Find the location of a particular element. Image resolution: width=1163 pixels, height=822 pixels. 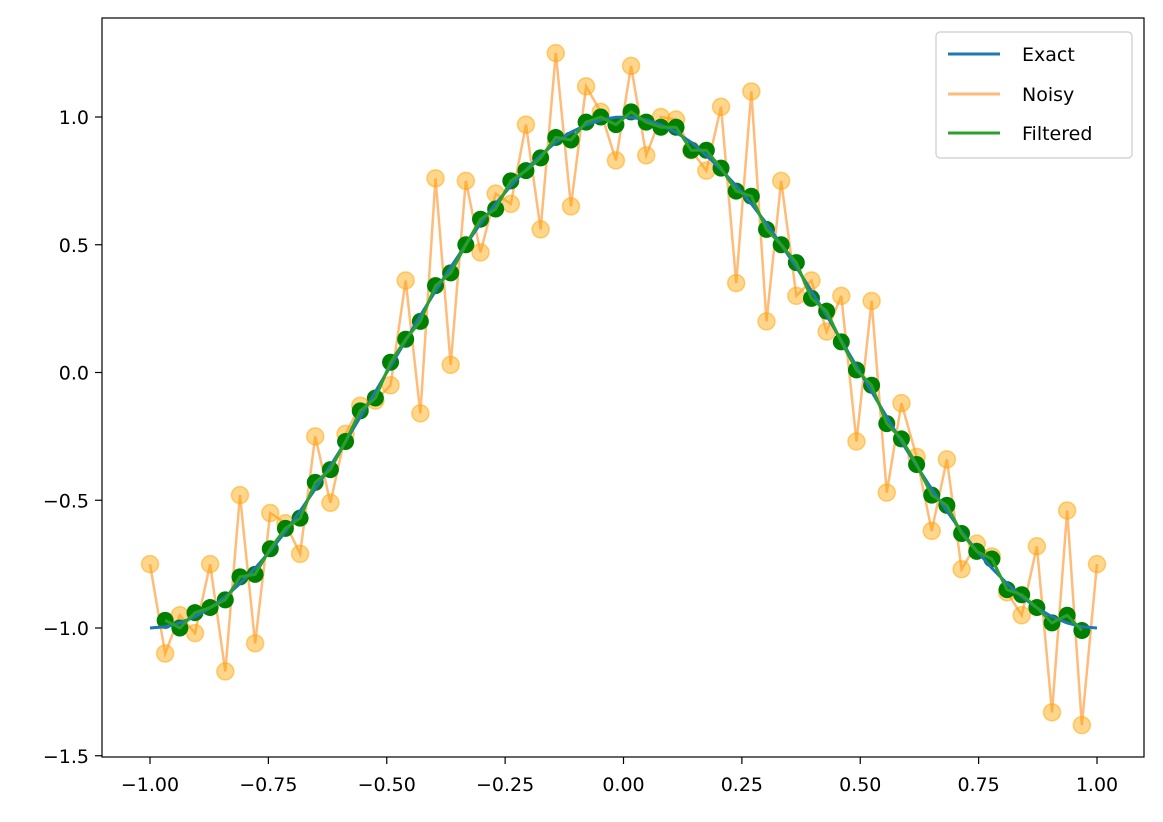

y-tick-label: 0.0 is located at coordinates (74, 374).